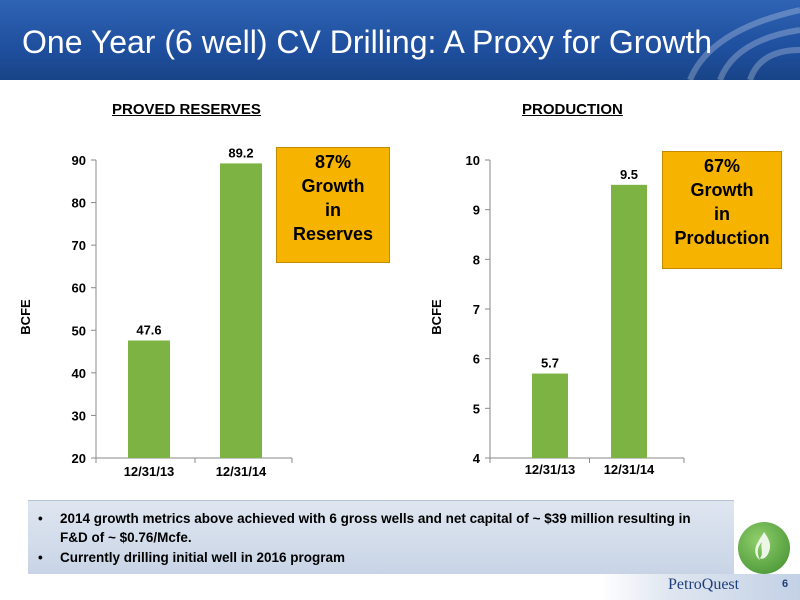 Image resolution: width=800 pixels, height=600 pixels. What do you see at coordinates (79, 288) in the screenshot?
I see `y-tick-label: 60` at bounding box center [79, 288].